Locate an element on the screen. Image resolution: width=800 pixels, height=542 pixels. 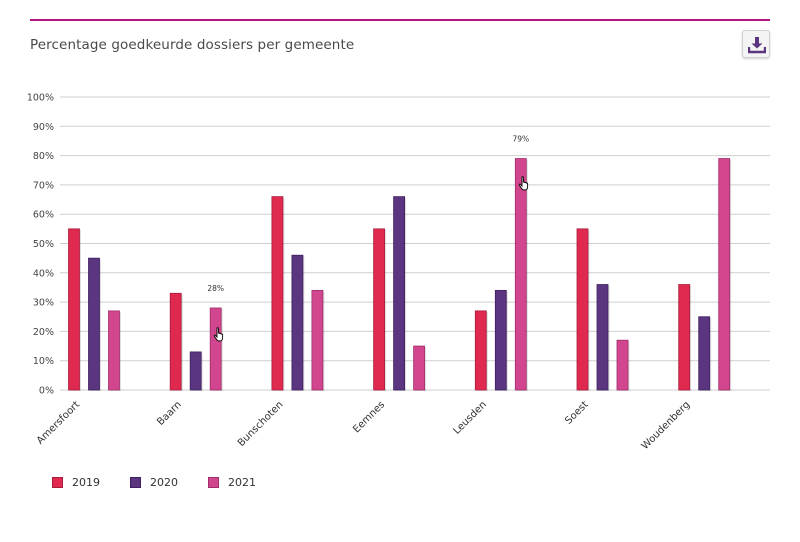
x-category-label: Soest is located at coordinates (576, 412).